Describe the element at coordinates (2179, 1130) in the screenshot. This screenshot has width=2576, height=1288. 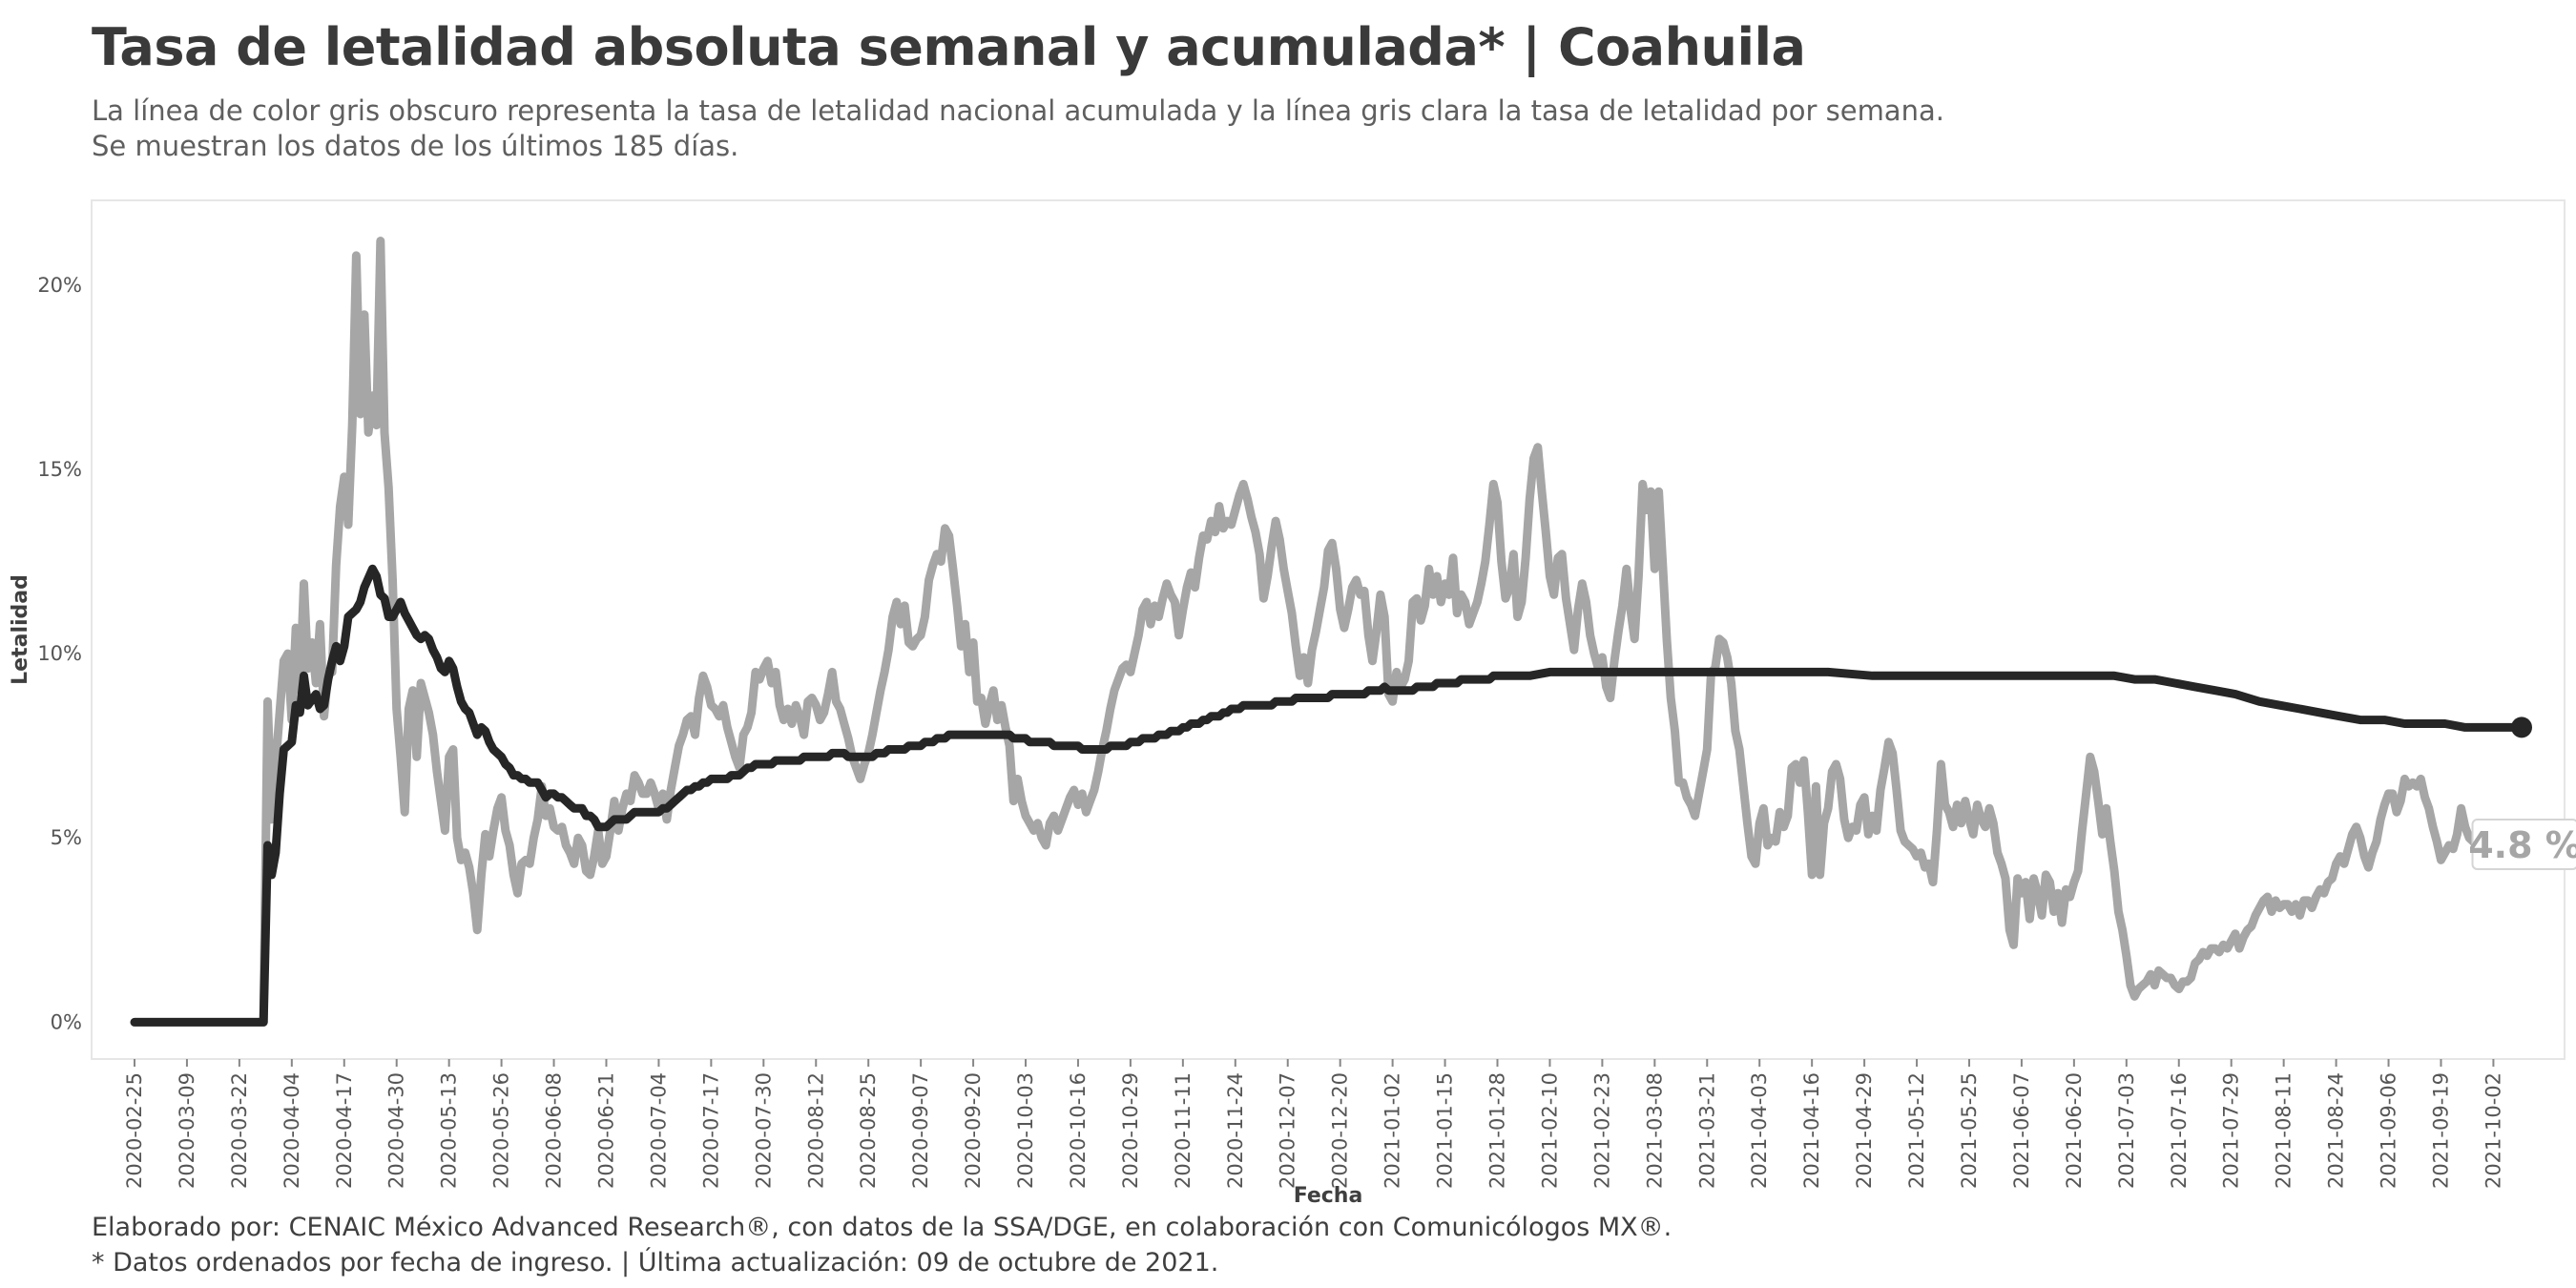
I see `x-tick-label: 2021-07-16` at that location.